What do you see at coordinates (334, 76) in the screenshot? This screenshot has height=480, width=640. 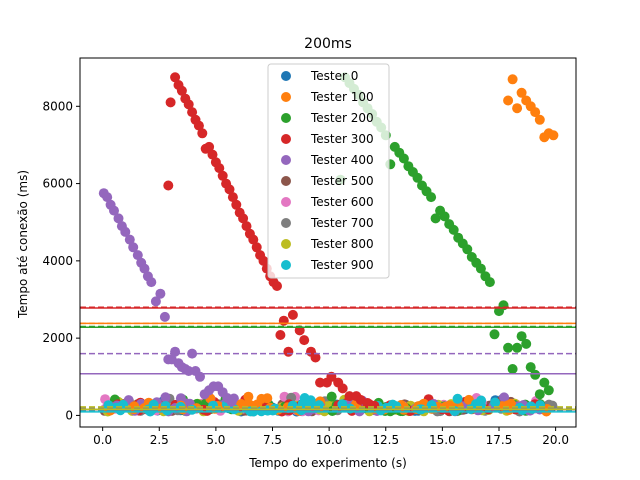 I see `legend-label: Tester 0` at bounding box center [334, 76].